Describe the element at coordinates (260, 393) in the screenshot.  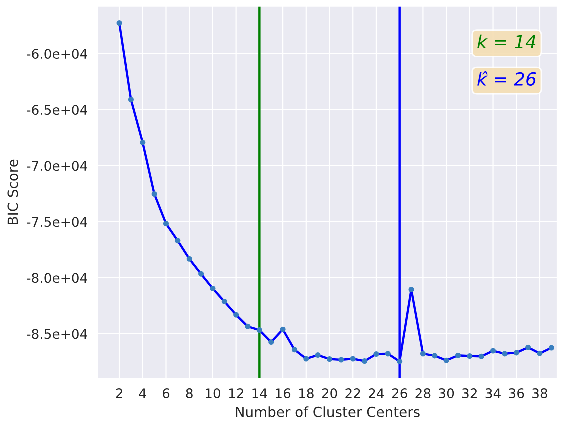
I see `x-tick-label: 14` at that location.